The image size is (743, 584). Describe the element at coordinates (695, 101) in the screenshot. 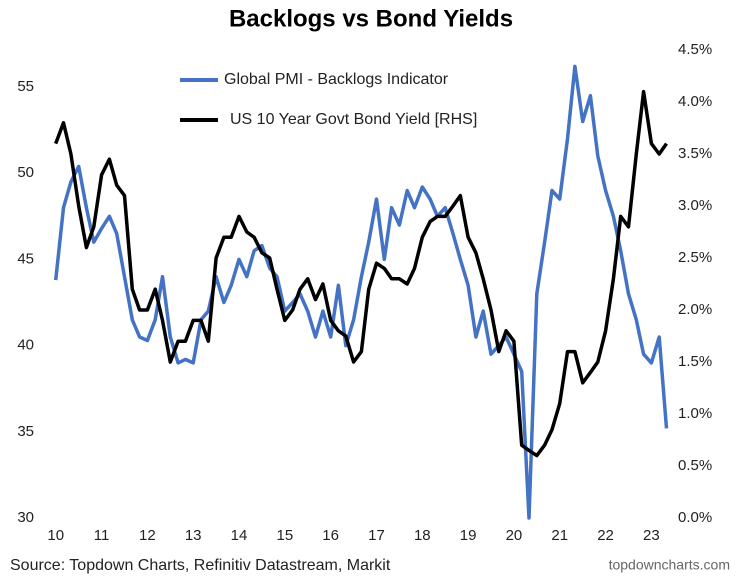

I see `y2-tick-label: 4.0%` at that location.